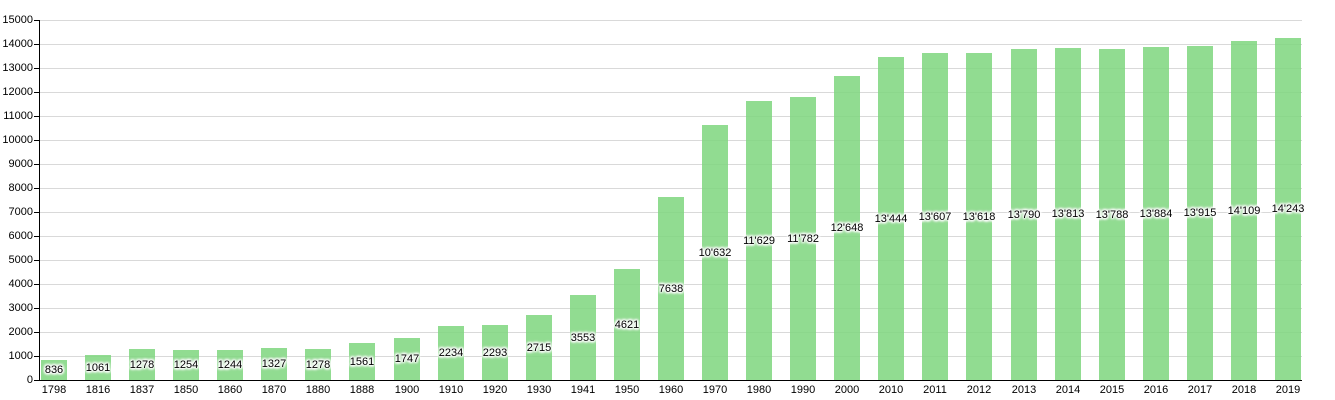 The image size is (1335, 400). What do you see at coordinates (627, 324) in the screenshot?
I see `bar-value-label: 4621` at bounding box center [627, 324].